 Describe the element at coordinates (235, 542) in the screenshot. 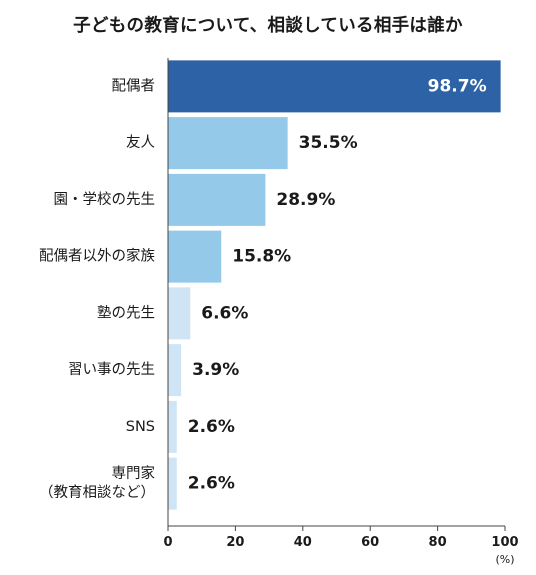

I see `x-tick-label-1: 20` at that location.